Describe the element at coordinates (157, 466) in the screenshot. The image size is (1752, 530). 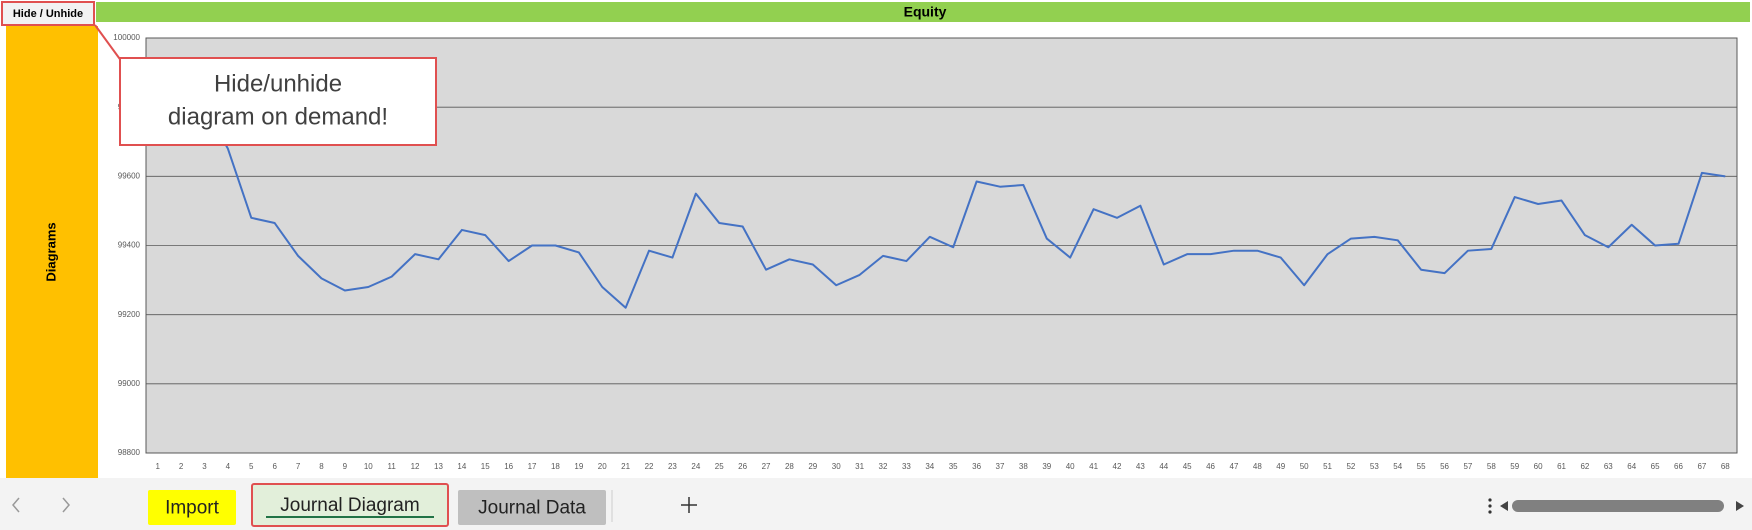
I see `x-tick-label: 1` at that location.